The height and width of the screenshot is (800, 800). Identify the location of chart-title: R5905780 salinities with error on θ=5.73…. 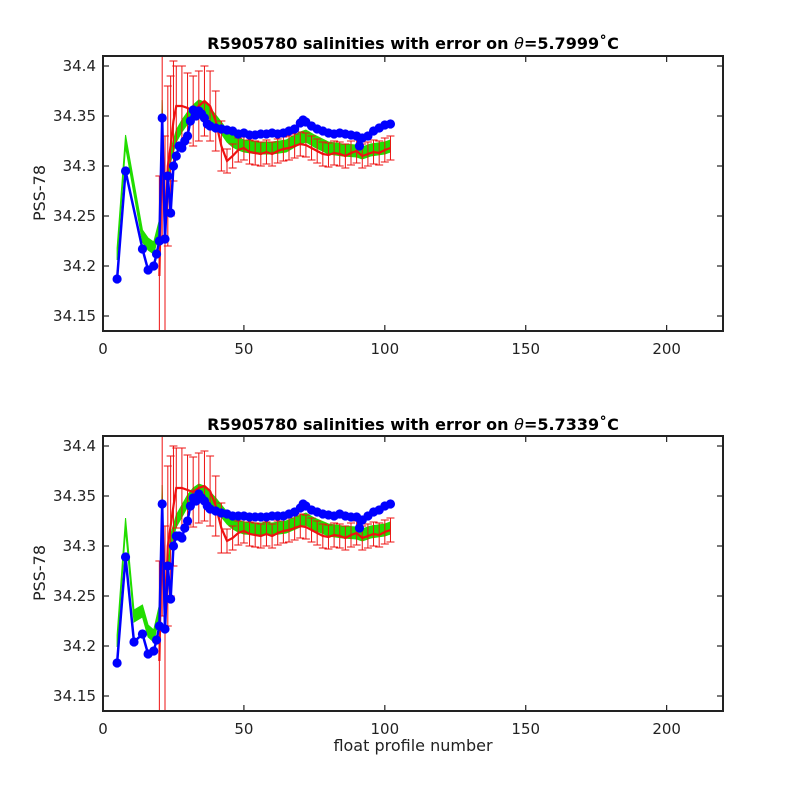
(413, 424).